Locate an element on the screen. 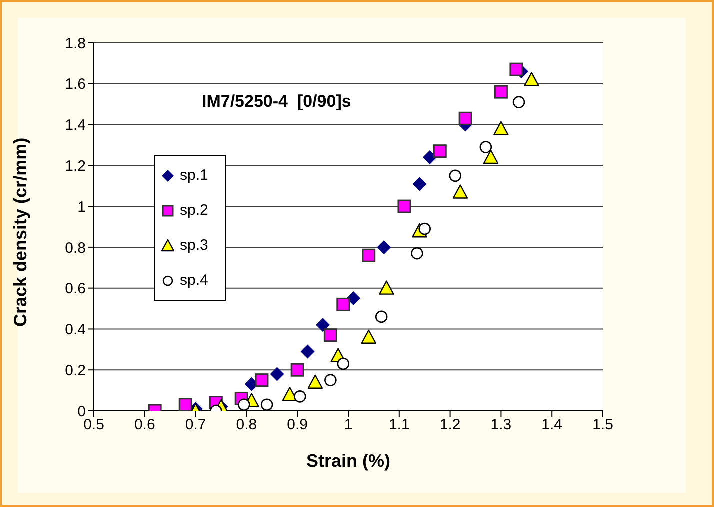  x-axis-title: Strain (%) is located at coordinates (348, 461).